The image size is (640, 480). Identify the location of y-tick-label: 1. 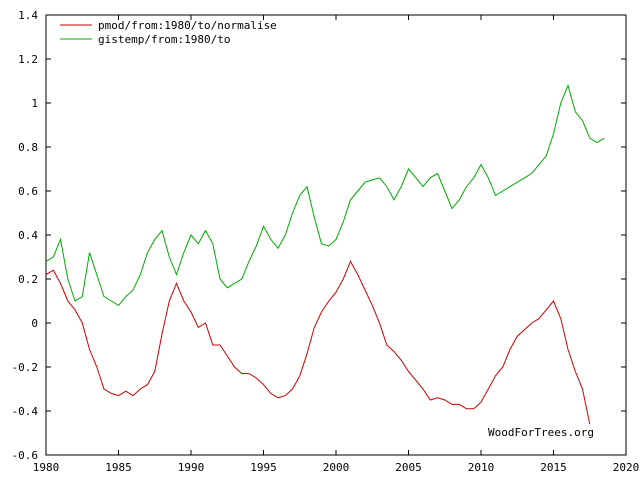
(34, 103).